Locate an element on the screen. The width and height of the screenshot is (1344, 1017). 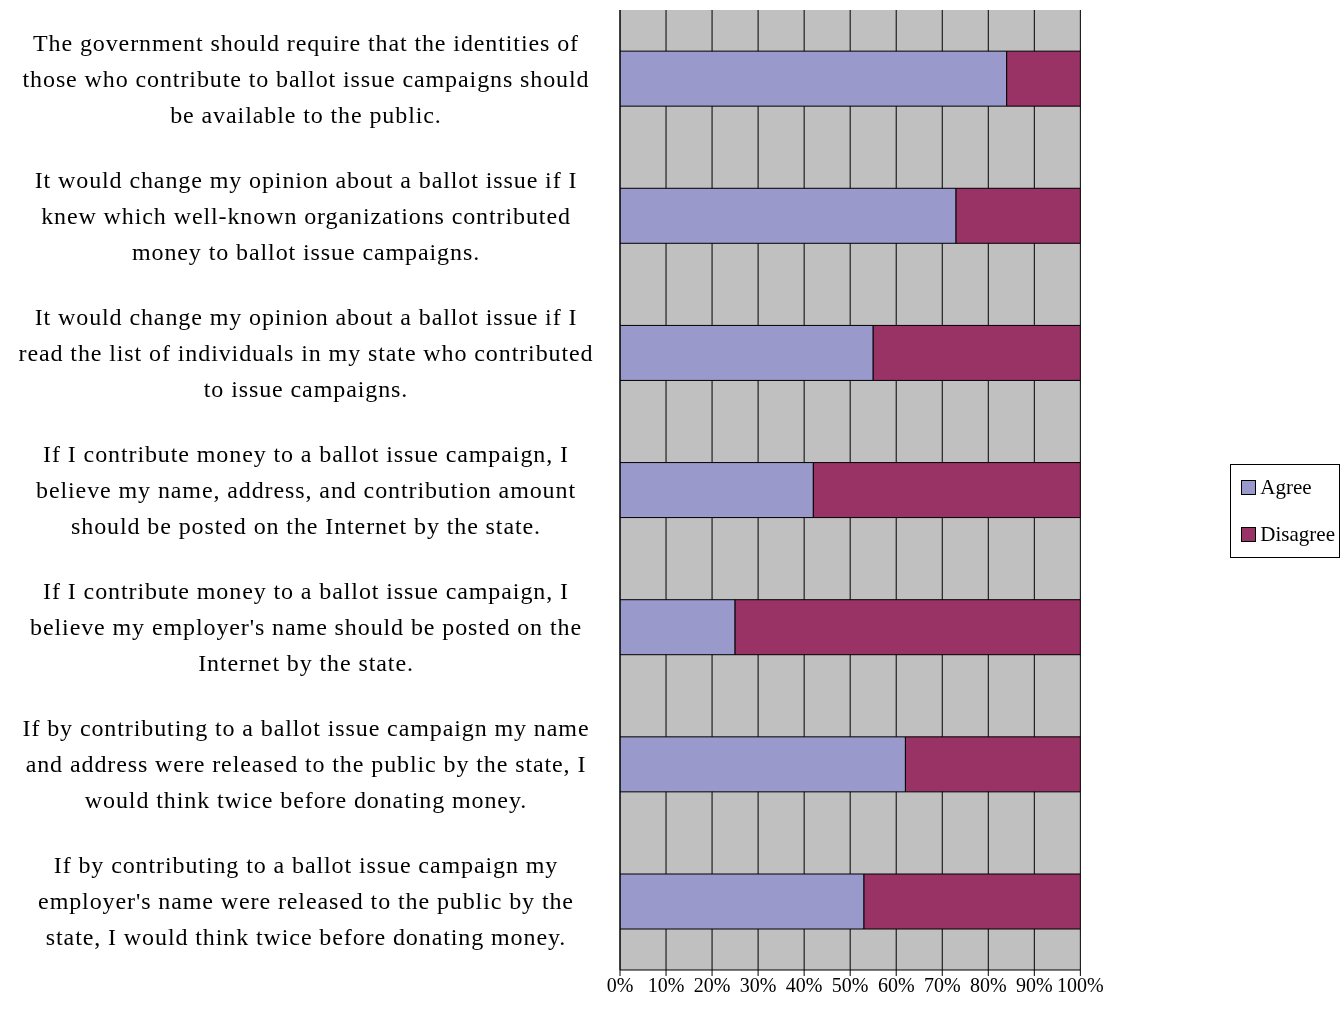
legend-label: Agree is located at coordinates (1286, 487).